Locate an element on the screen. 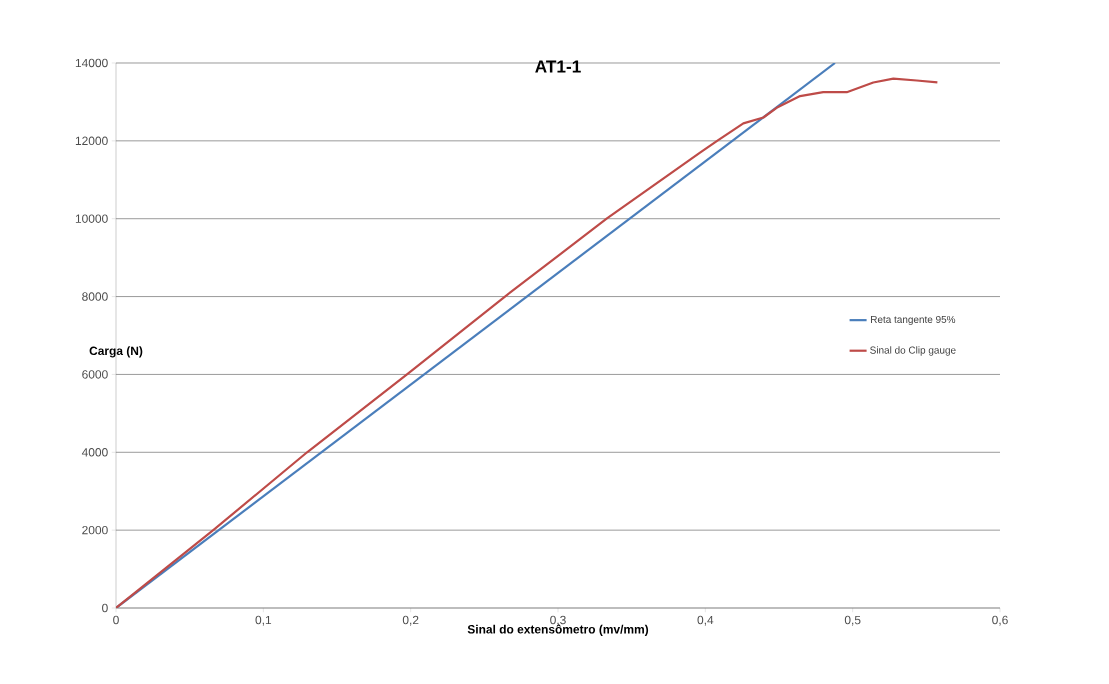 This screenshot has height=684, width=1109. y-tick-label: 2000 is located at coordinates (95, 530).